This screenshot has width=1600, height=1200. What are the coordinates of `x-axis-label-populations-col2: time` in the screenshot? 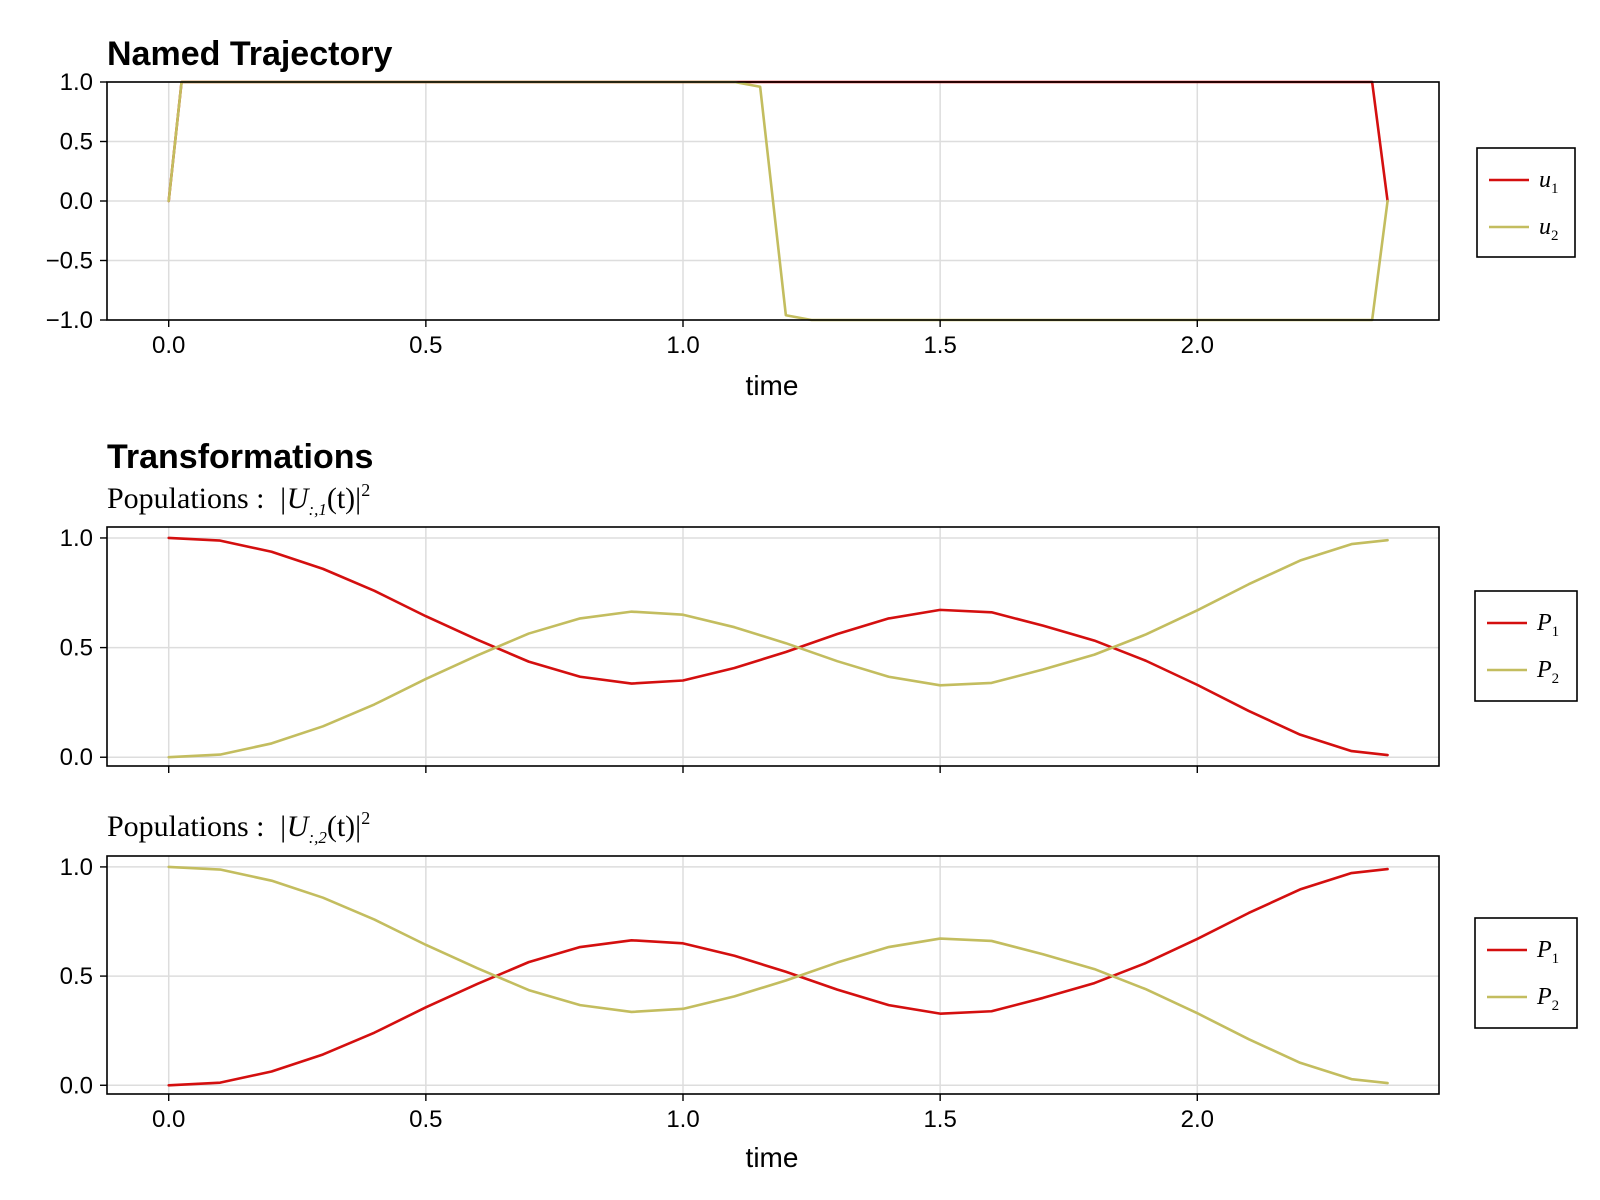 It's located at (772, 1157).